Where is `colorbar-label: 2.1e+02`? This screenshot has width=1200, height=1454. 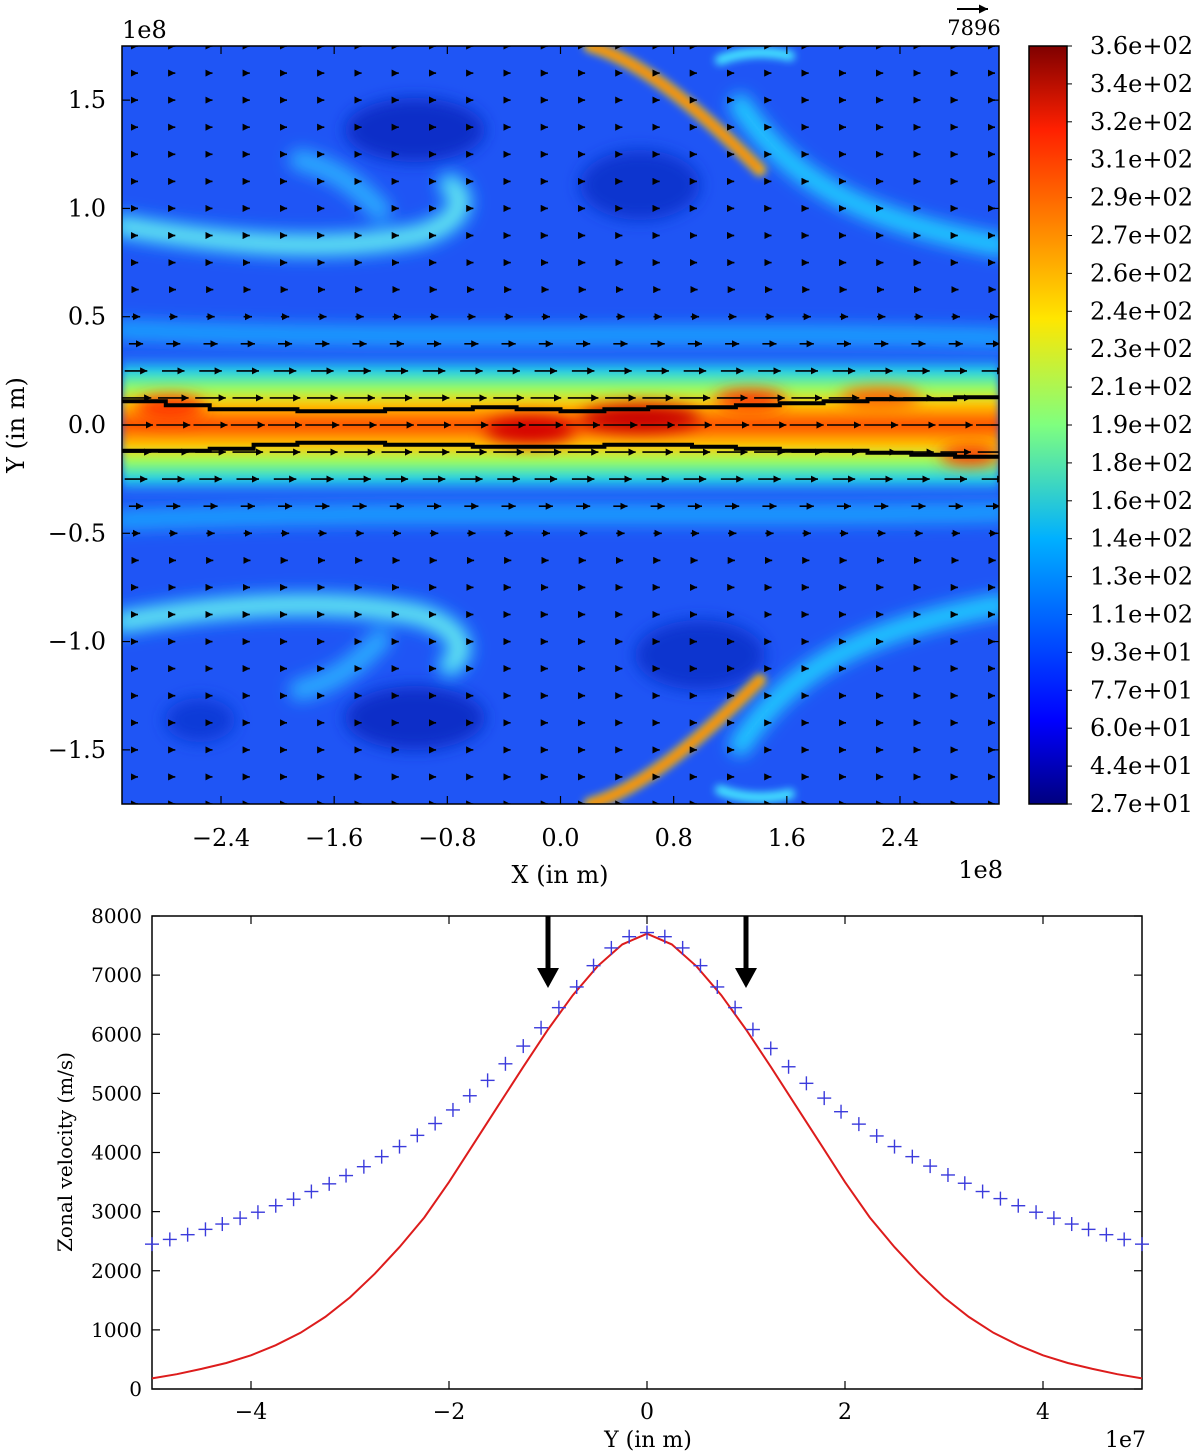 colorbar-label: 2.1e+02 is located at coordinates (1141, 387).